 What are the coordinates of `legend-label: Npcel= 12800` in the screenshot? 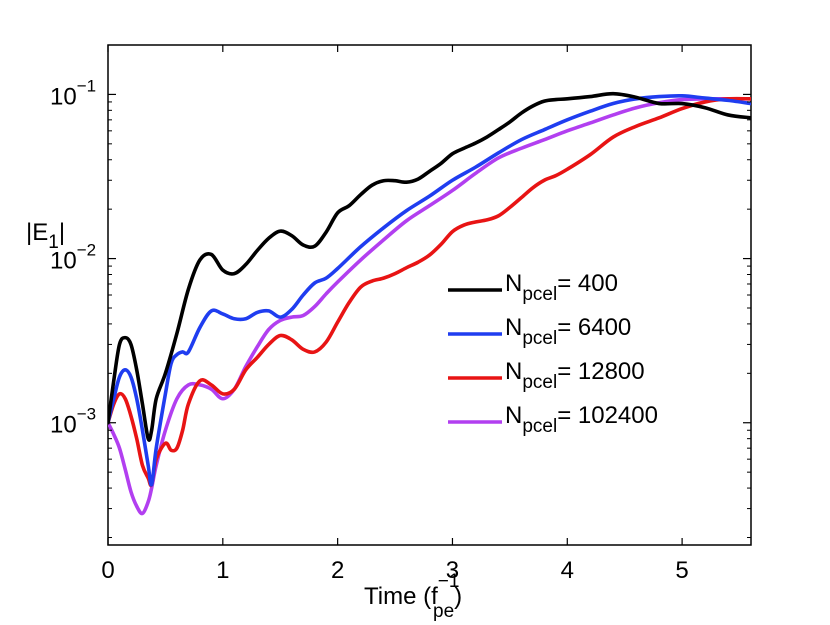 It's located at (575, 375).